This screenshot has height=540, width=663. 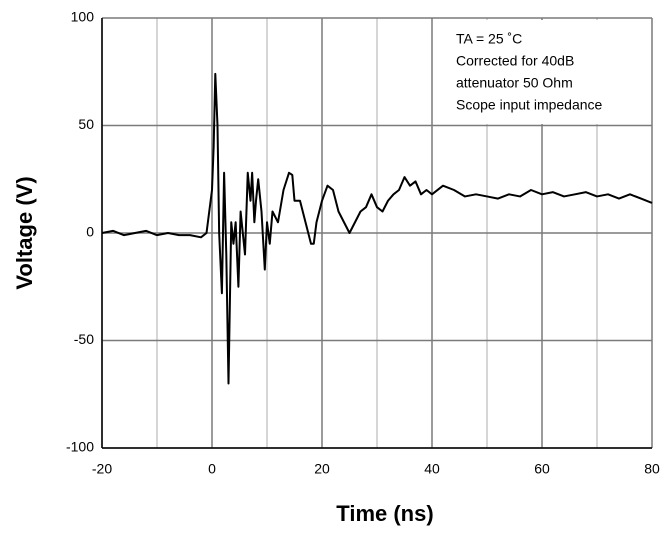 What do you see at coordinates (548, 72) in the screenshot?
I see `annotation-box` at bounding box center [548, 72].